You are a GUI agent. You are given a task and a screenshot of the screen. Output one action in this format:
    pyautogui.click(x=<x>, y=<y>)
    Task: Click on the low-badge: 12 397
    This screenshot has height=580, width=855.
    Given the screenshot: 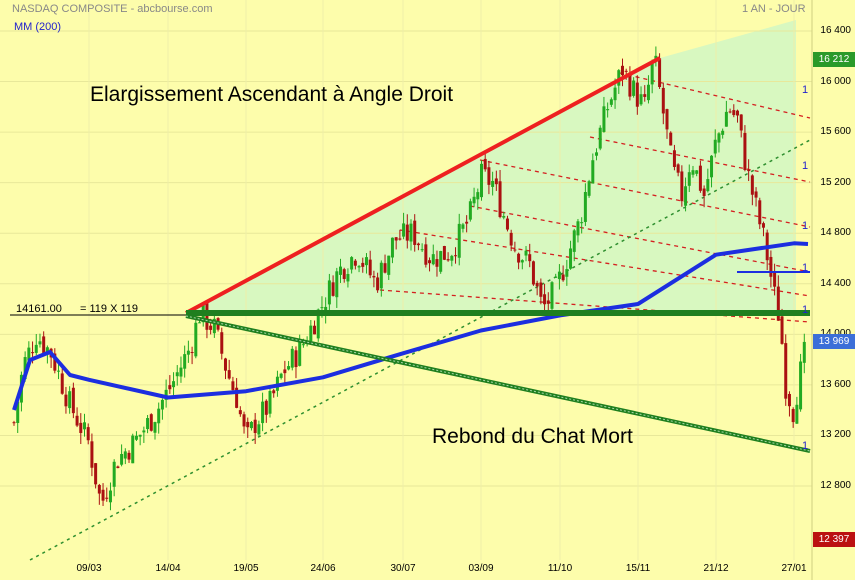 What is the action you would take?
    pyautogui.click(x=834, y=539)
    